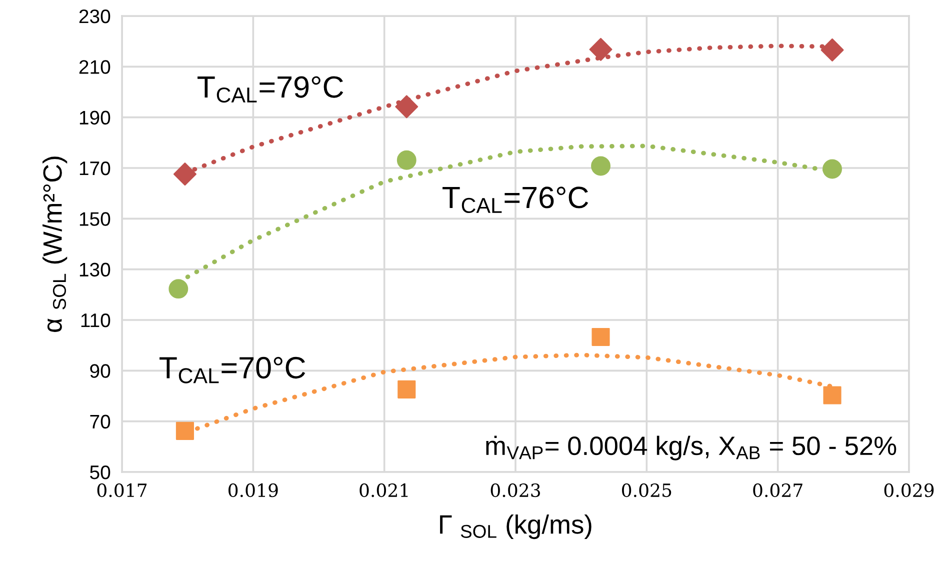  What do you see at coordinates (100, 472) in the screenshot?
I see `y-tick-label: 50` at bounding box center [100, 472].